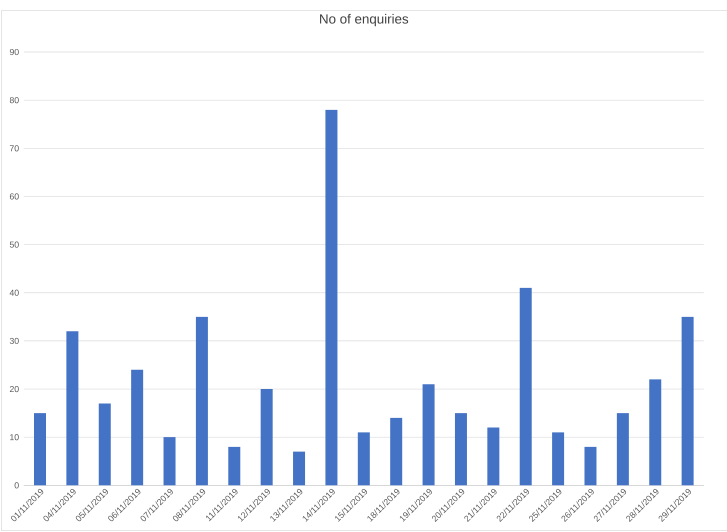  I want to click on y-tick-label: 40, so click(14, 293).